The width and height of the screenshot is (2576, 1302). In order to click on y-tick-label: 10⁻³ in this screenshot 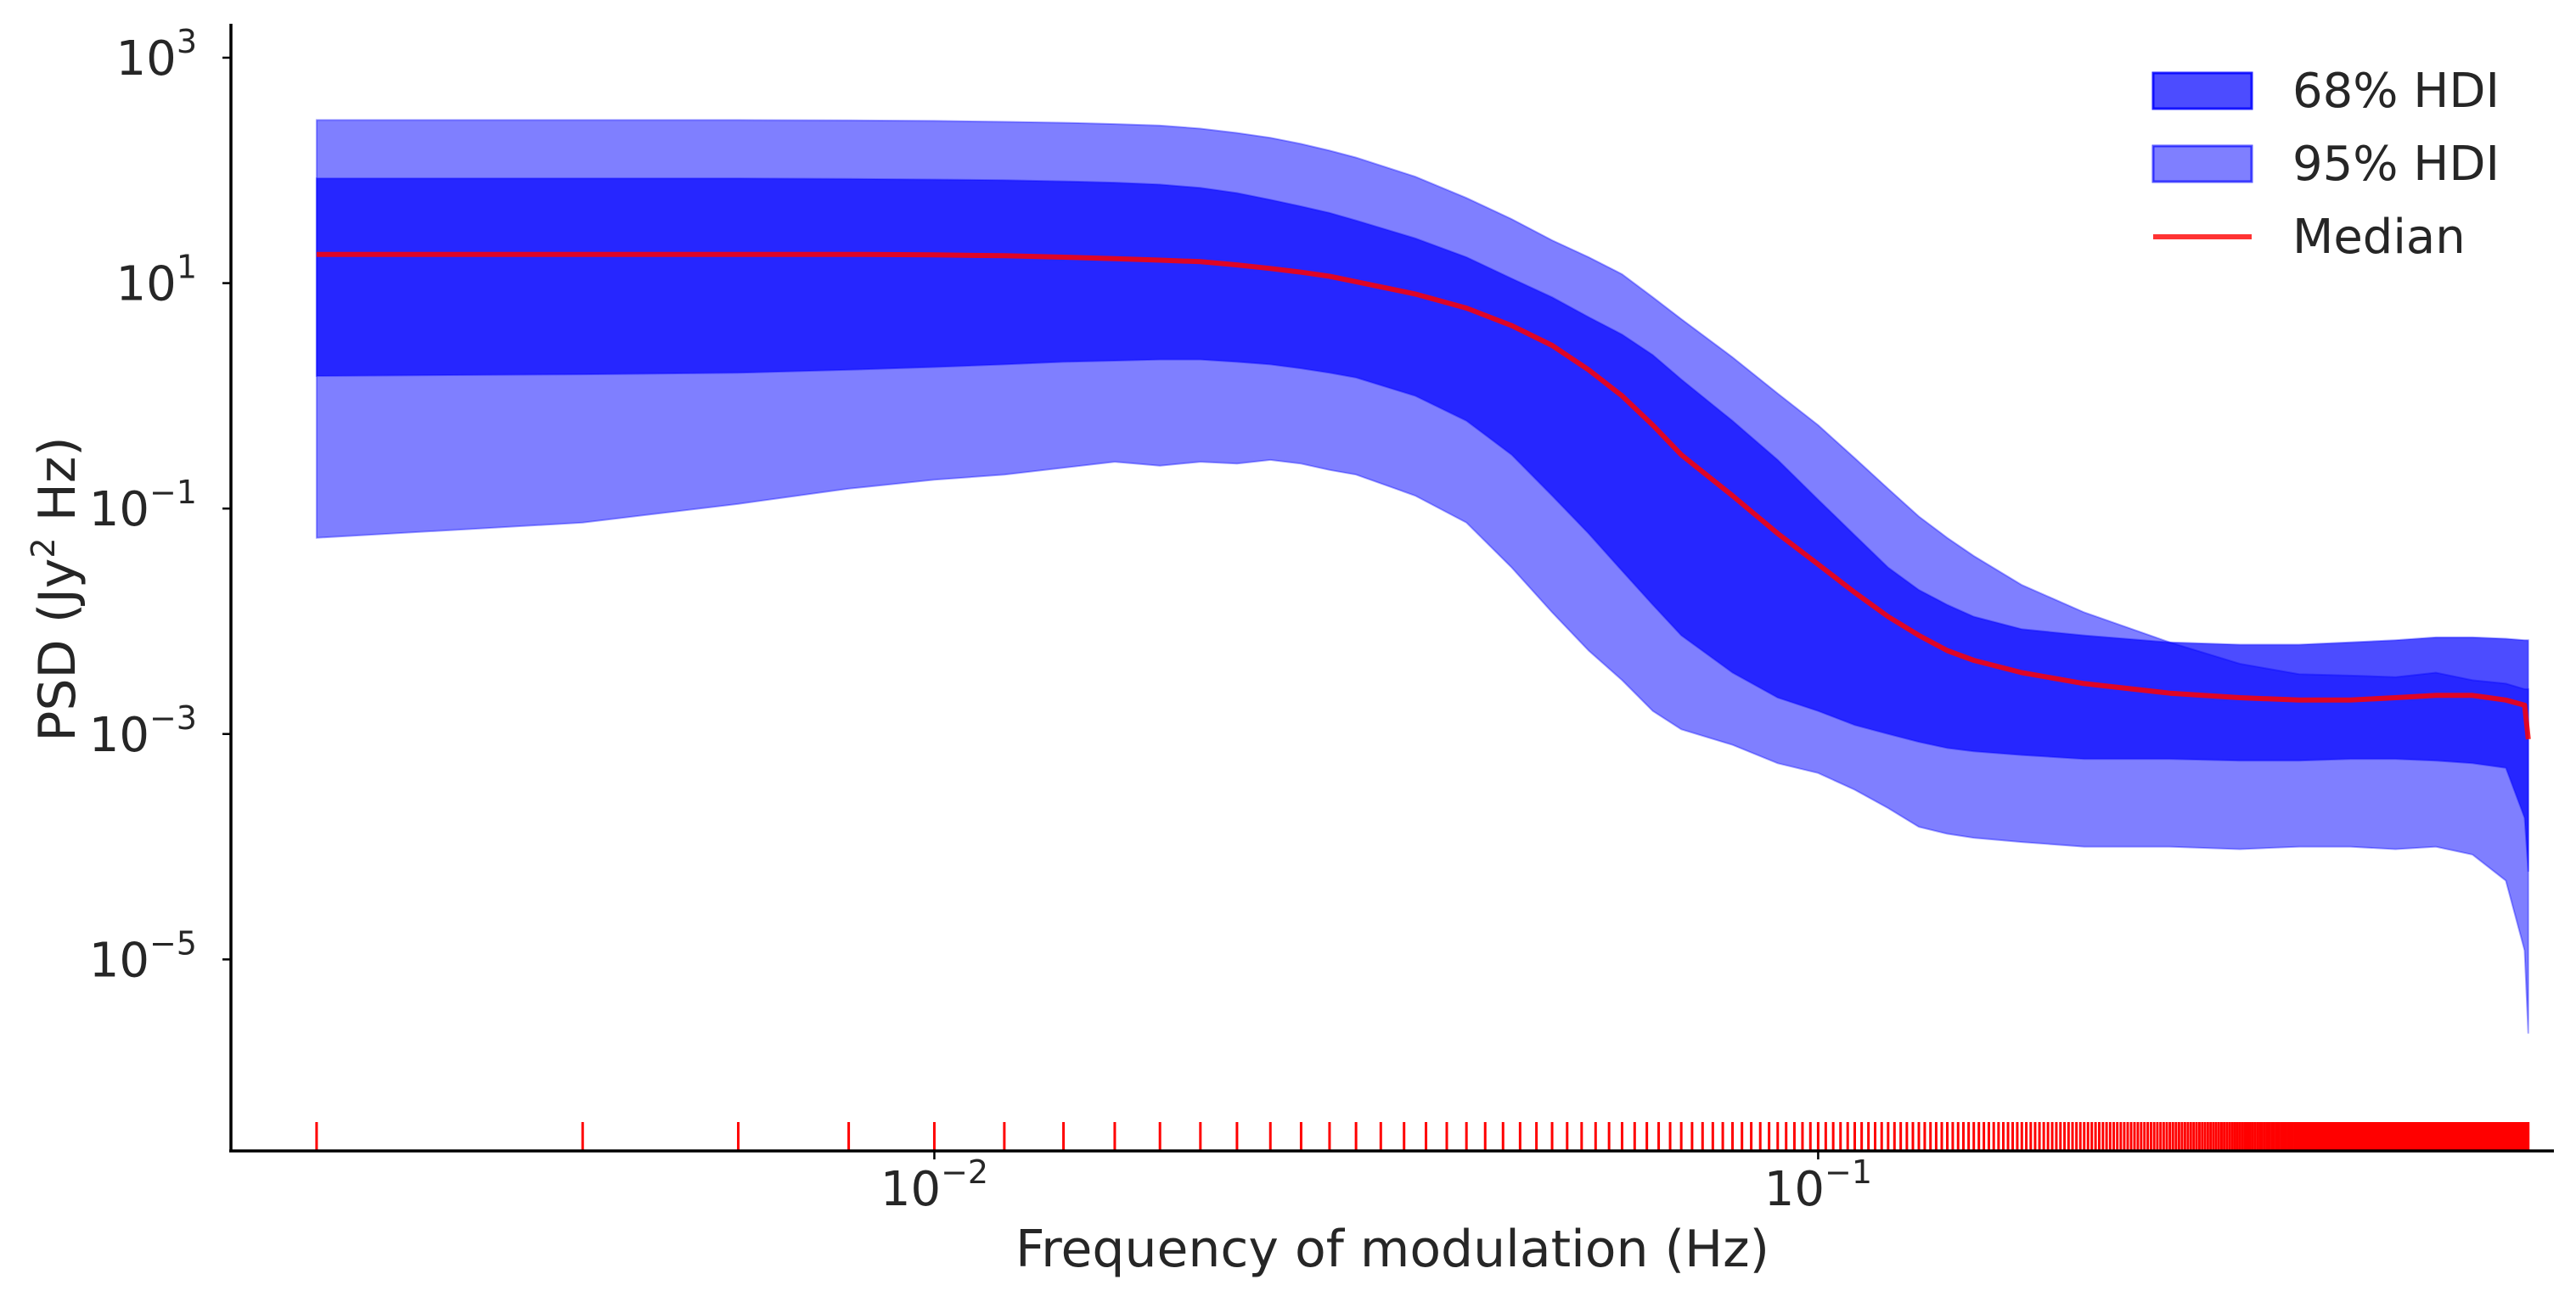, I will do `click(143, 731)`.